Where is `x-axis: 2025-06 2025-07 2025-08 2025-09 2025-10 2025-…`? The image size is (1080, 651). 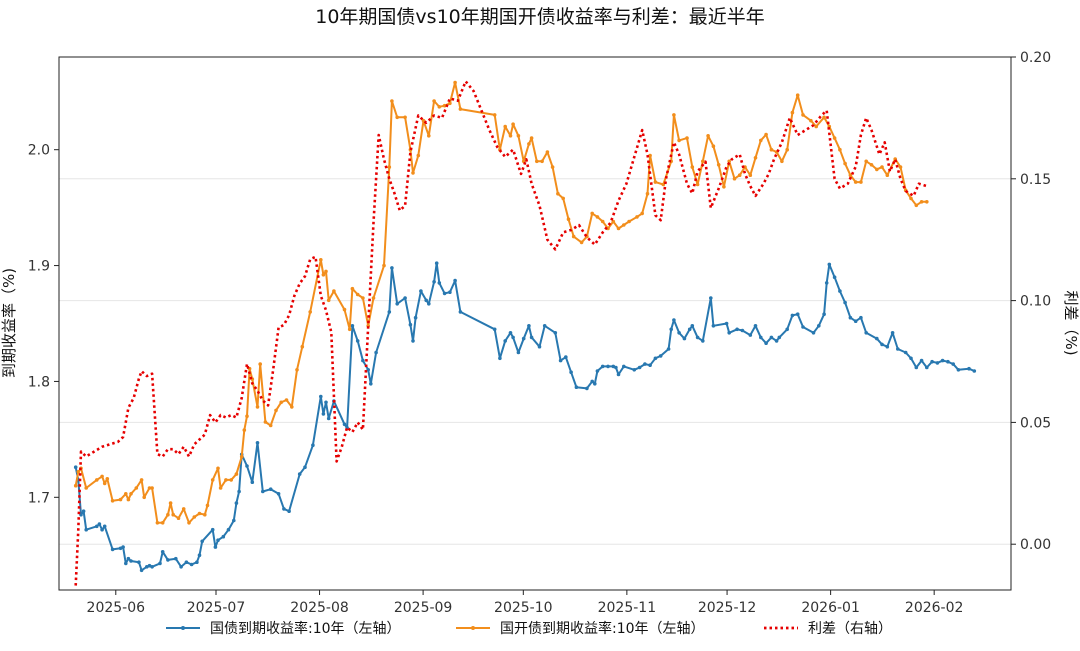
x-axis: 2025-06 2025-07 2025-08 2025-09 2025-10 2025-… is located at coordinates (525, 603).